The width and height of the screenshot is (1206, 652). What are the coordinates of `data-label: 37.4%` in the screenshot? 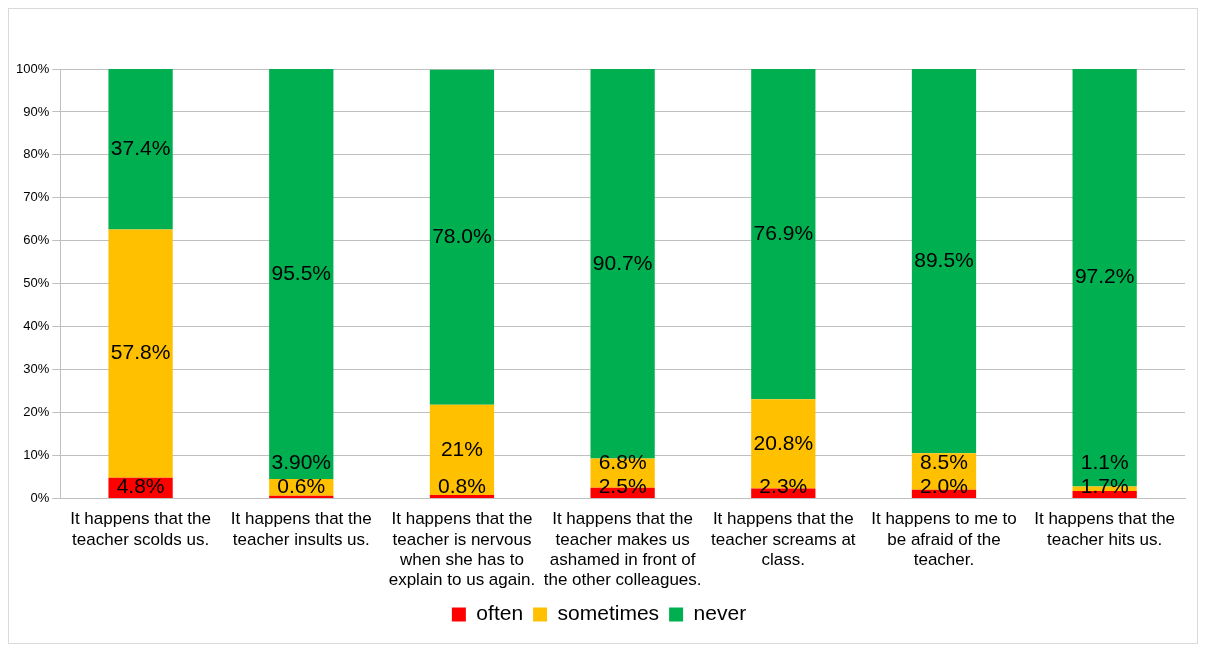 It's located at (140, 148).